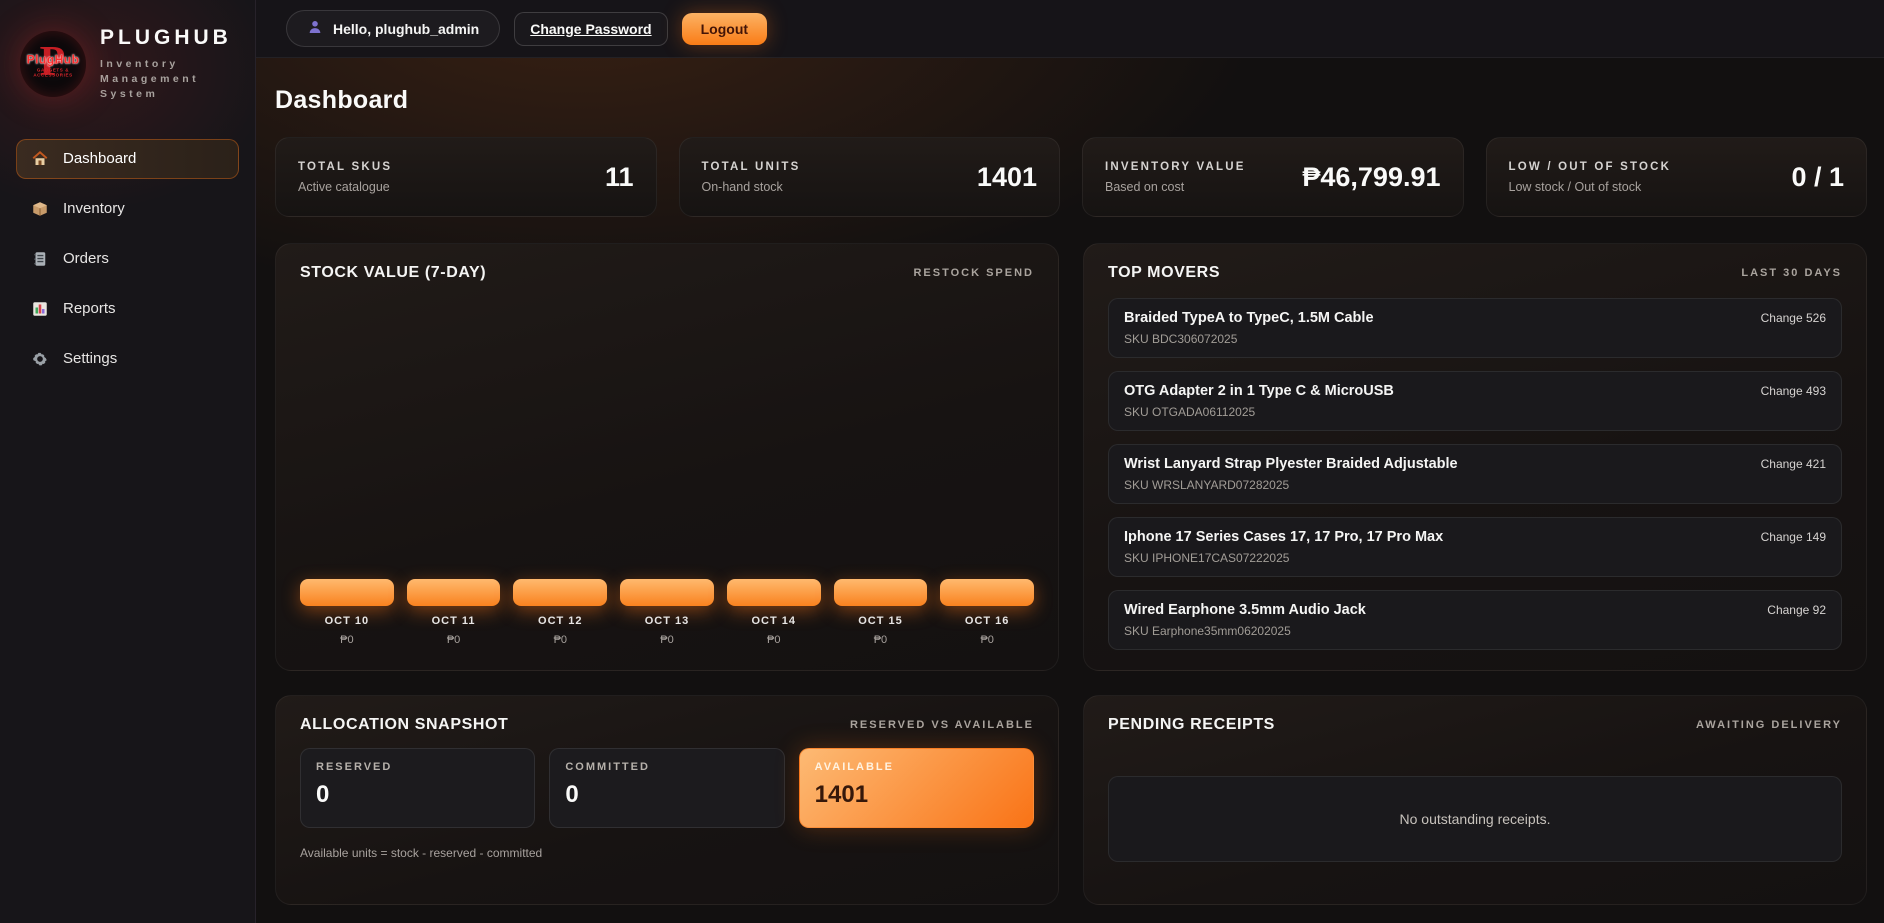 This screenshot has height=923, width=1884. I want to click on stat-value: 11, so click(619, 176).